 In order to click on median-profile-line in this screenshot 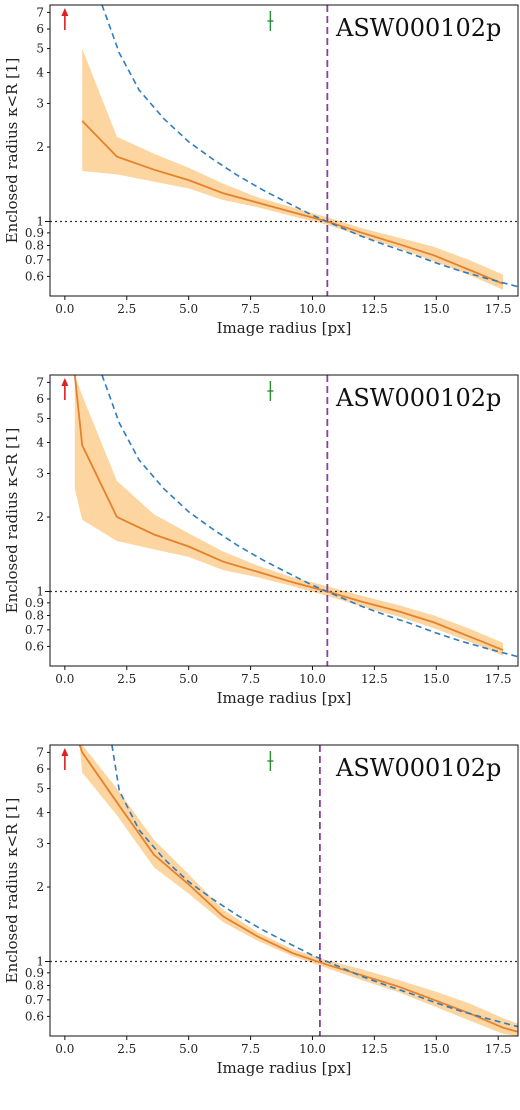, I will do `click(292, 202)`.